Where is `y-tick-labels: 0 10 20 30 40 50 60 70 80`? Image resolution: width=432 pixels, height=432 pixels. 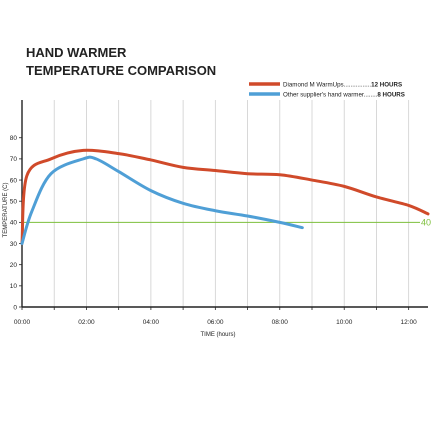
y-tick-labels: 0 10 20 30 40 50 60 70 80 is located at coordinates (16, 223).